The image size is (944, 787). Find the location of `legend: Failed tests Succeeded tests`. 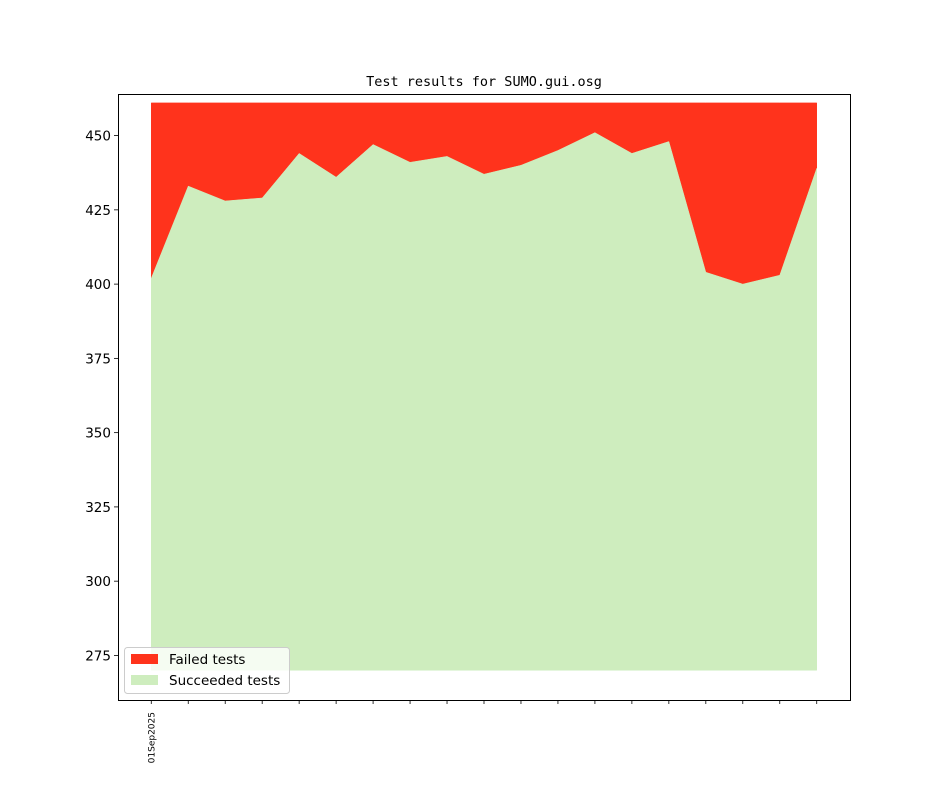

legend: Failed tests Succeeded tests is located at coordinates (207, 670).